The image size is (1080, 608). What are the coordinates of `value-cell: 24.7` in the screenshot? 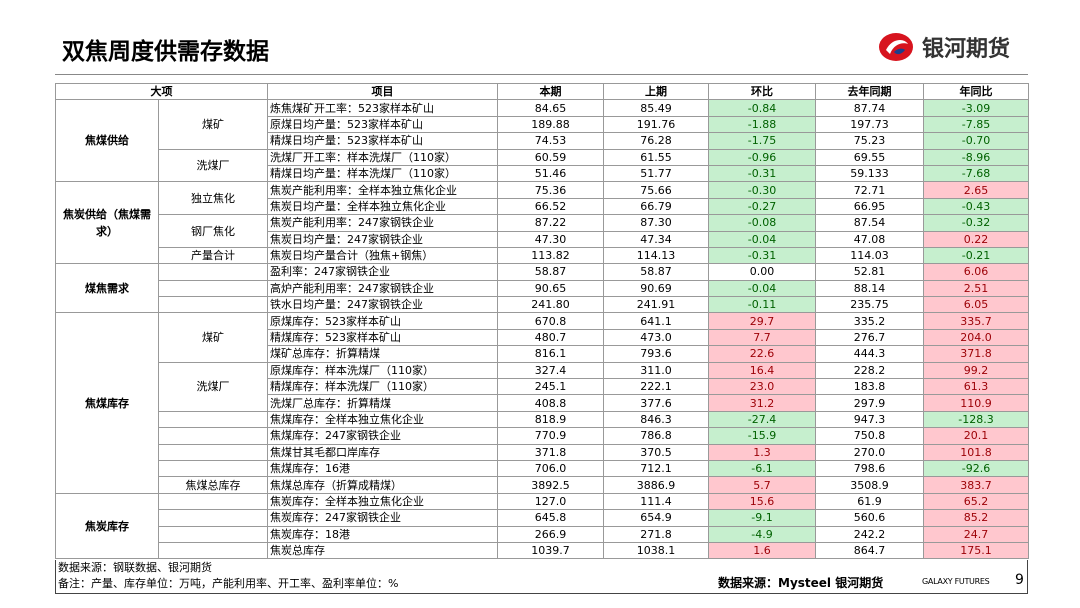 It's located at (976, 534).